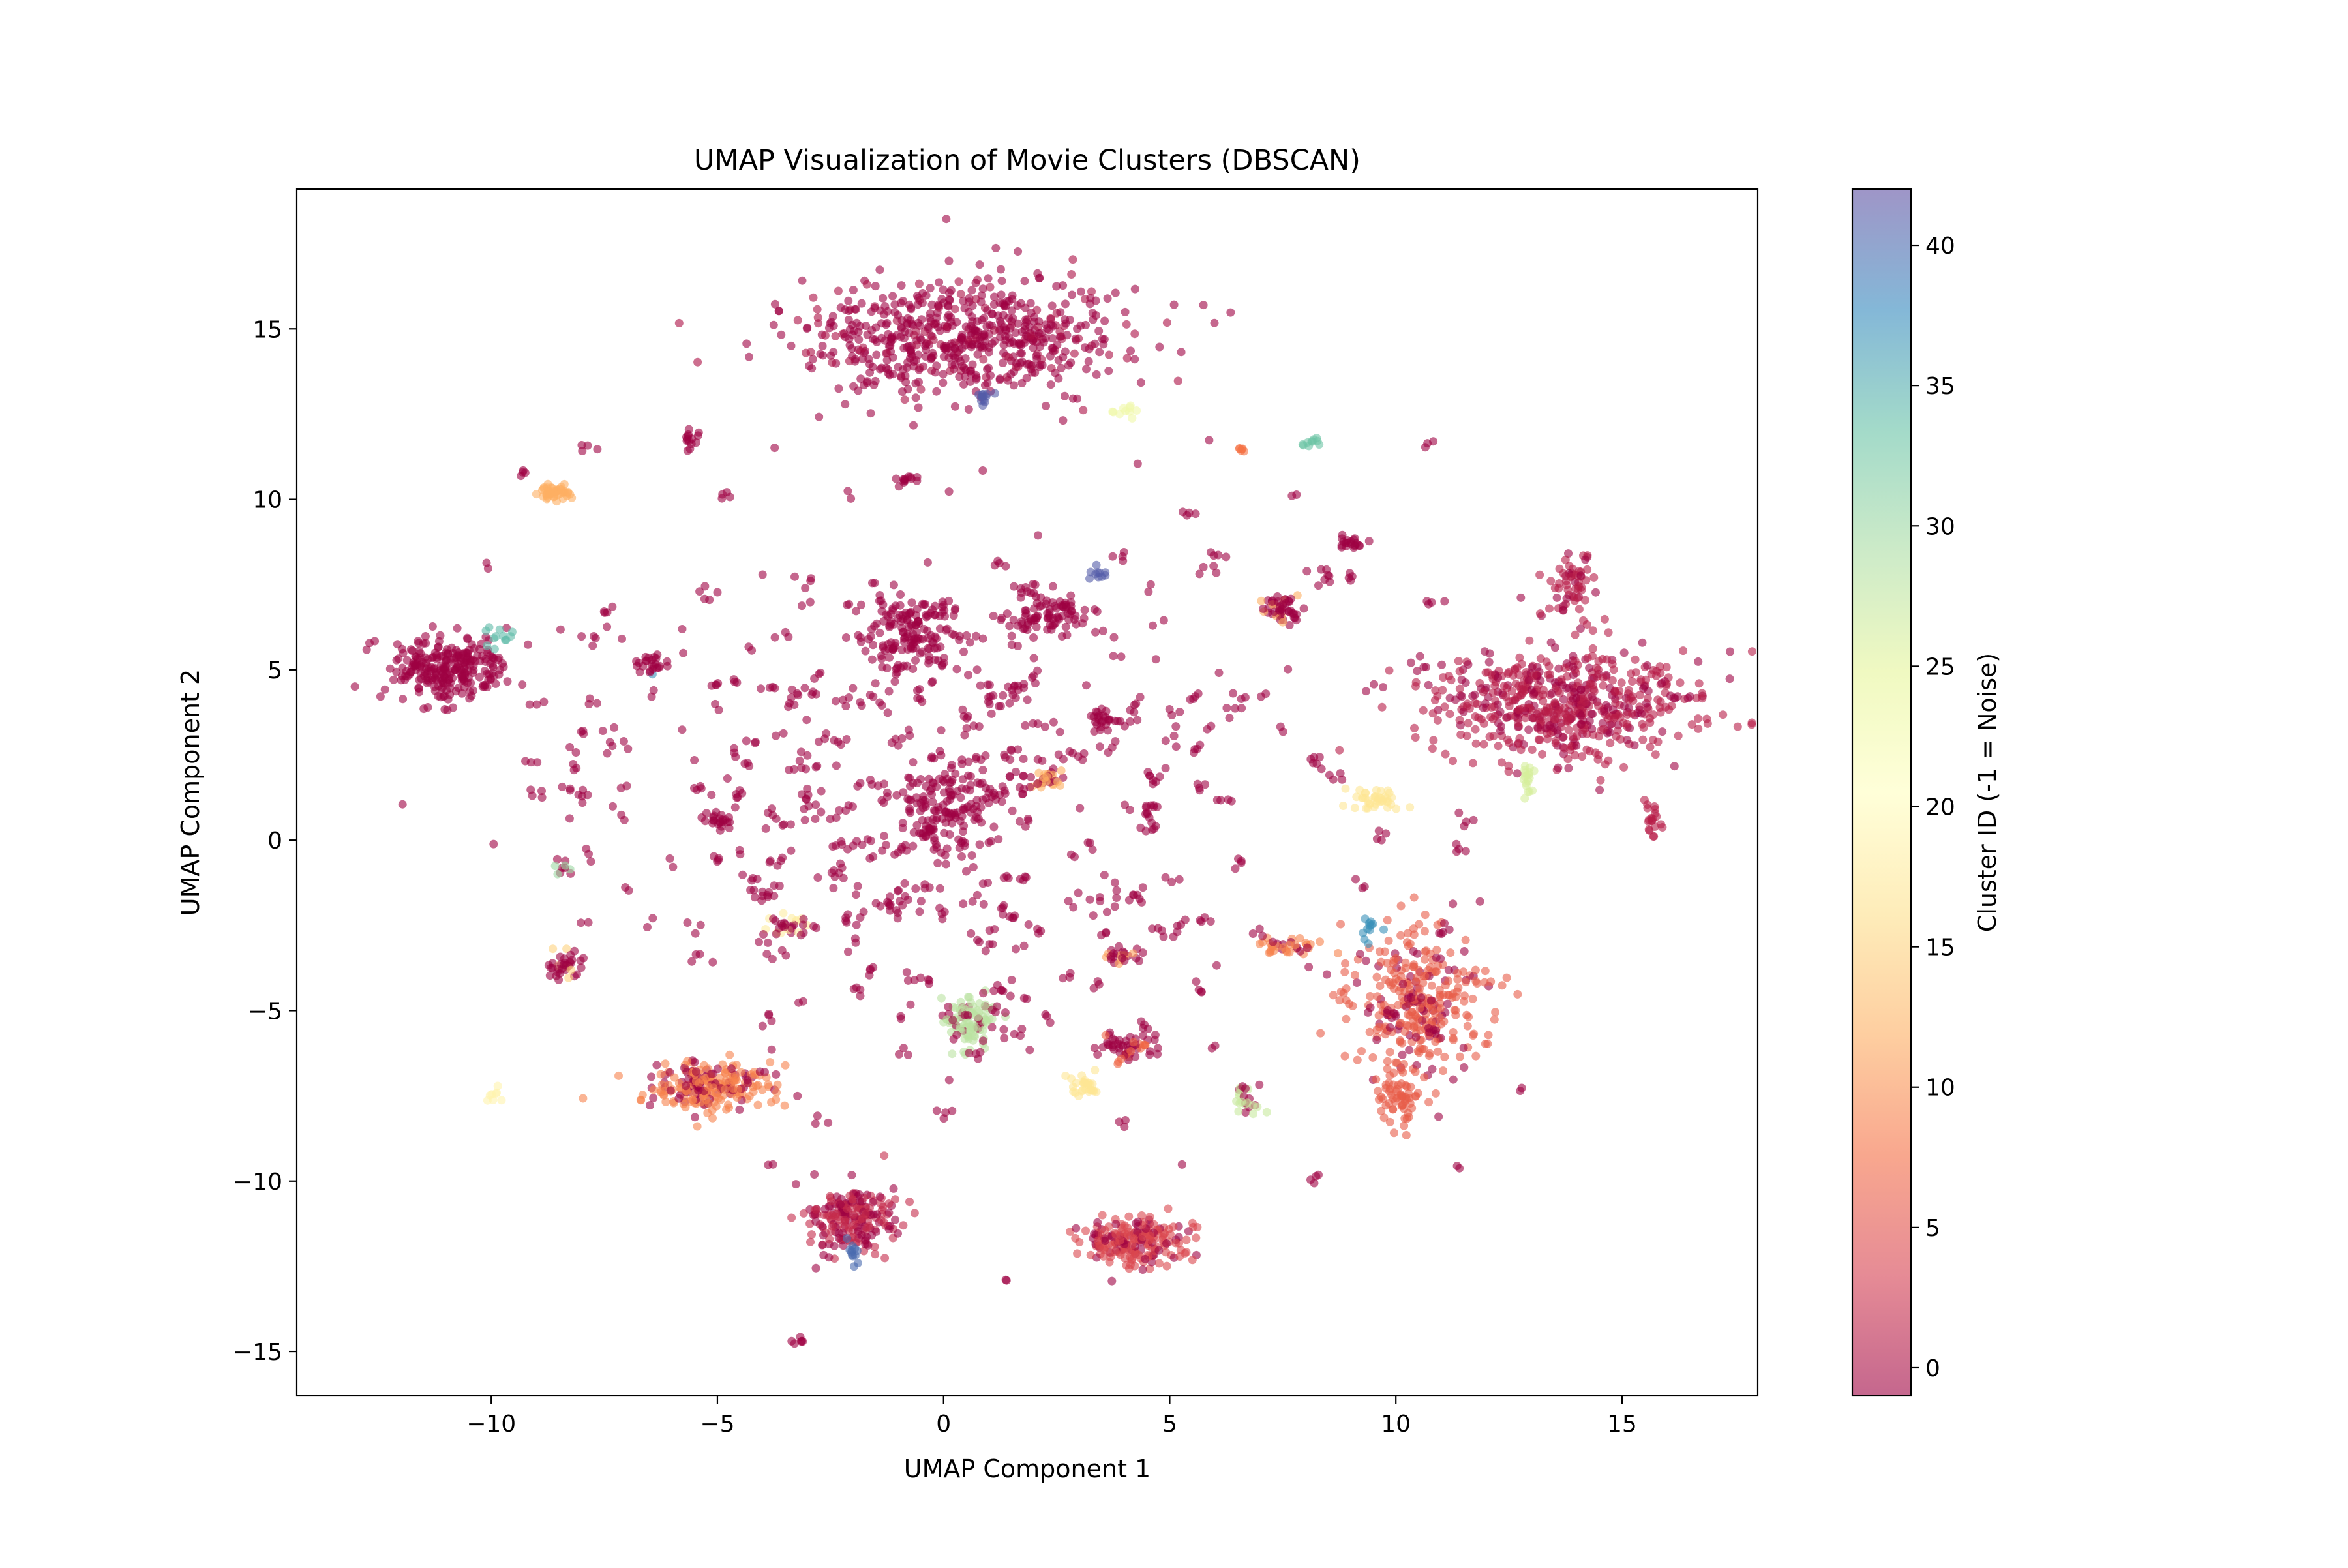 The width and height of the screenshot is (2348, 1568). Describe the element at coordinates (1940, 807) in the screenshot. I see `colorbar-tick-label: 20` at that location.